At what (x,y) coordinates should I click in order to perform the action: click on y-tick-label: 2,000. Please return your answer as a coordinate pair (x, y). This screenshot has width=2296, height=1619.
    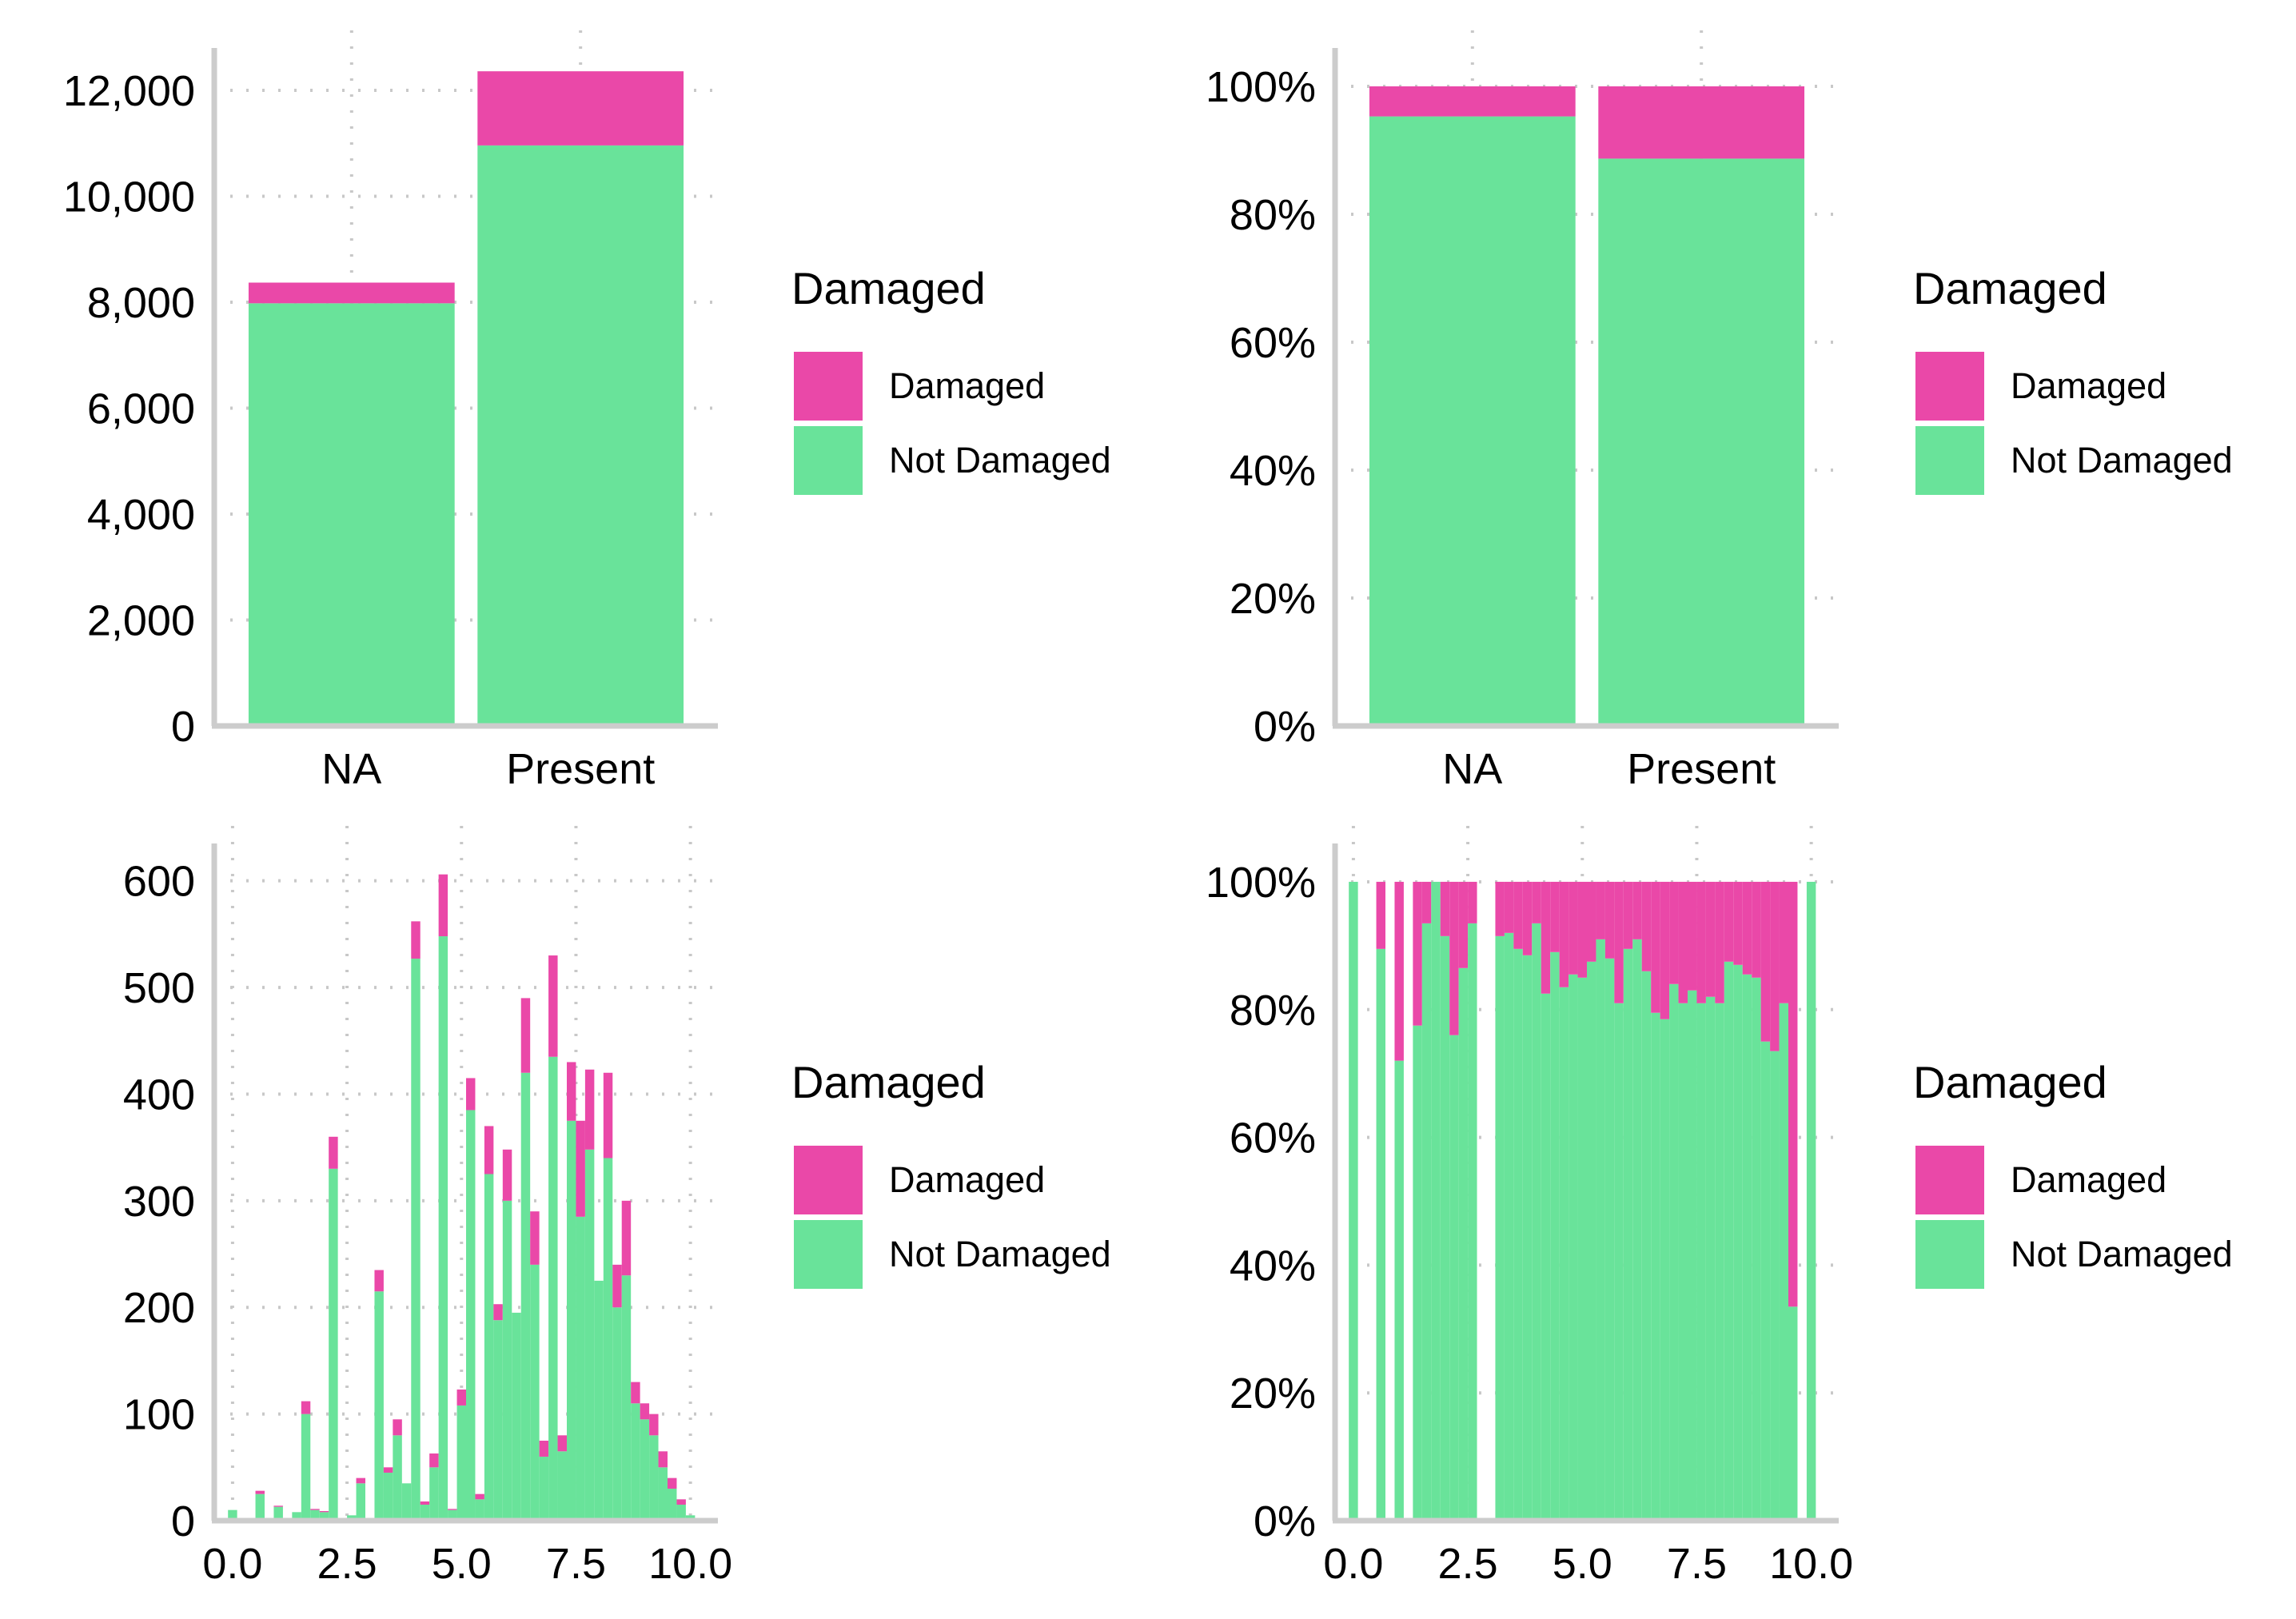
    Looking at the image, I should click on (141, 621).